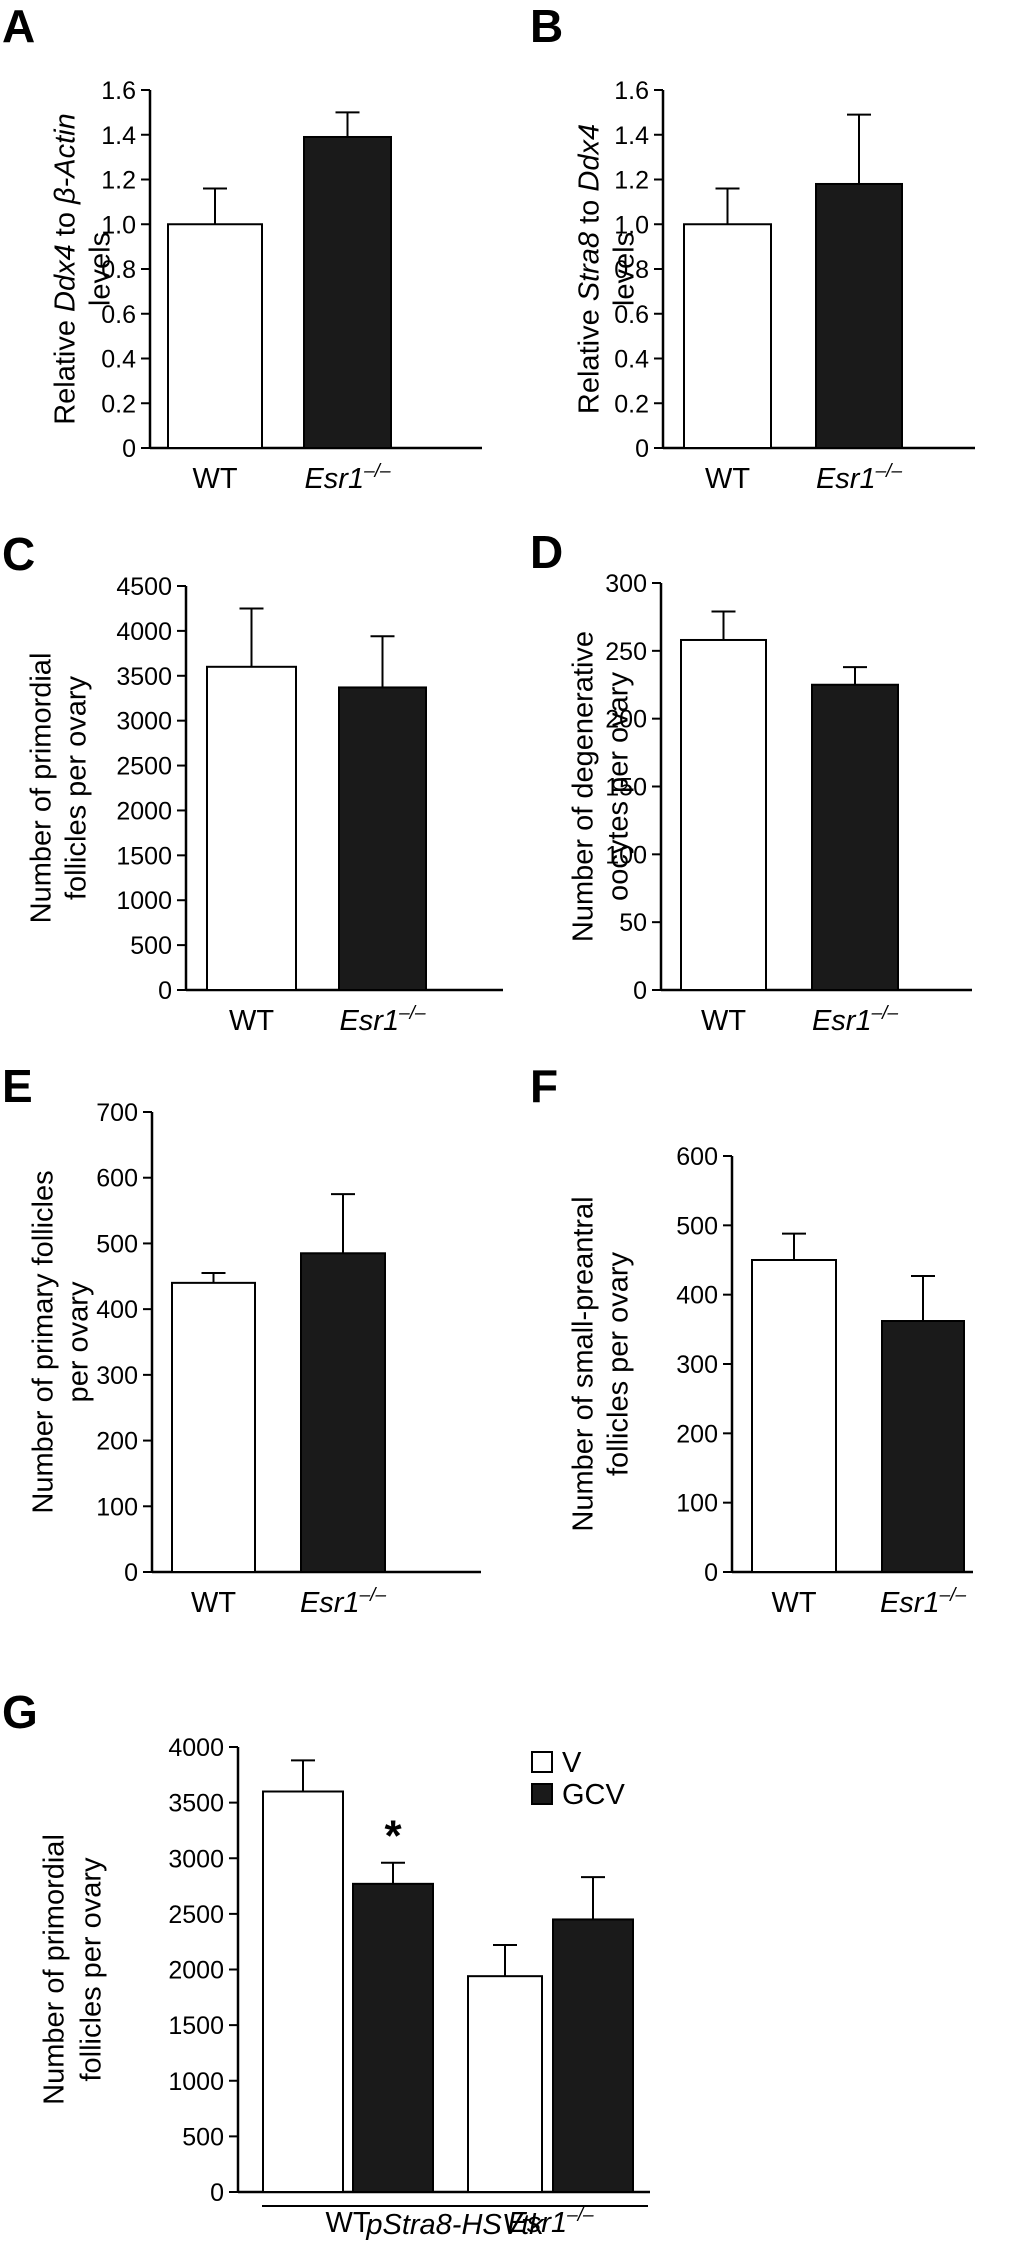 The height and width of the screenshot is (2241, 1020). Describe the element at coordinates (626, 788) in the screenshot. I see `y-tick-label: 150` at that location.